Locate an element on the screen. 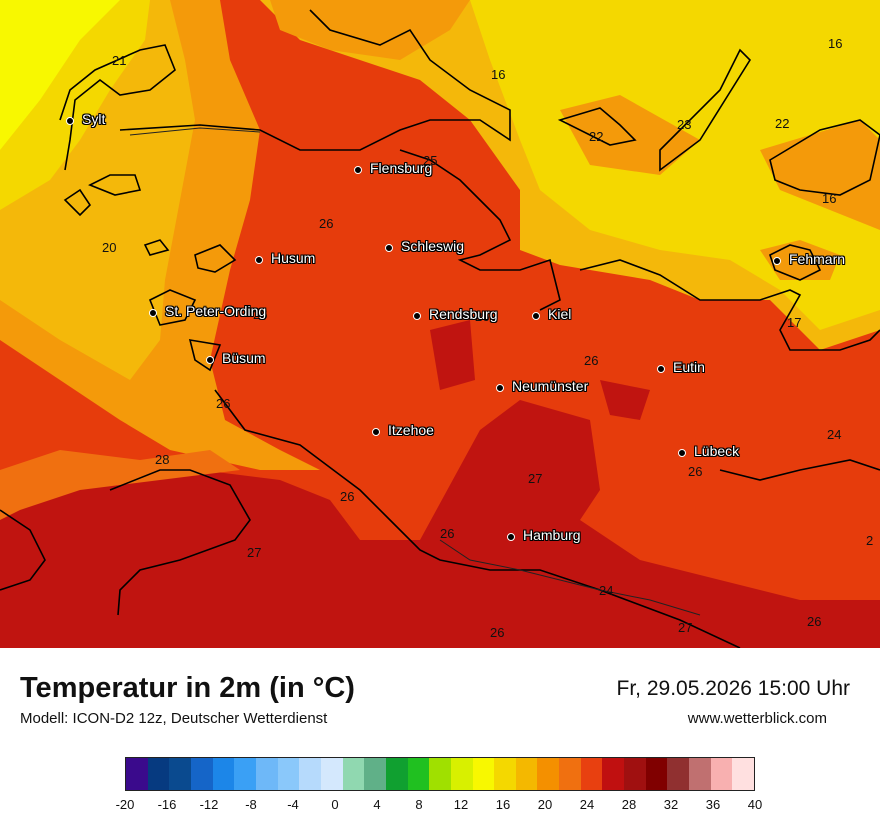 This screenshot has height=830, width=880. legend-tick-label: -16 is located at coordinates (167, 804).